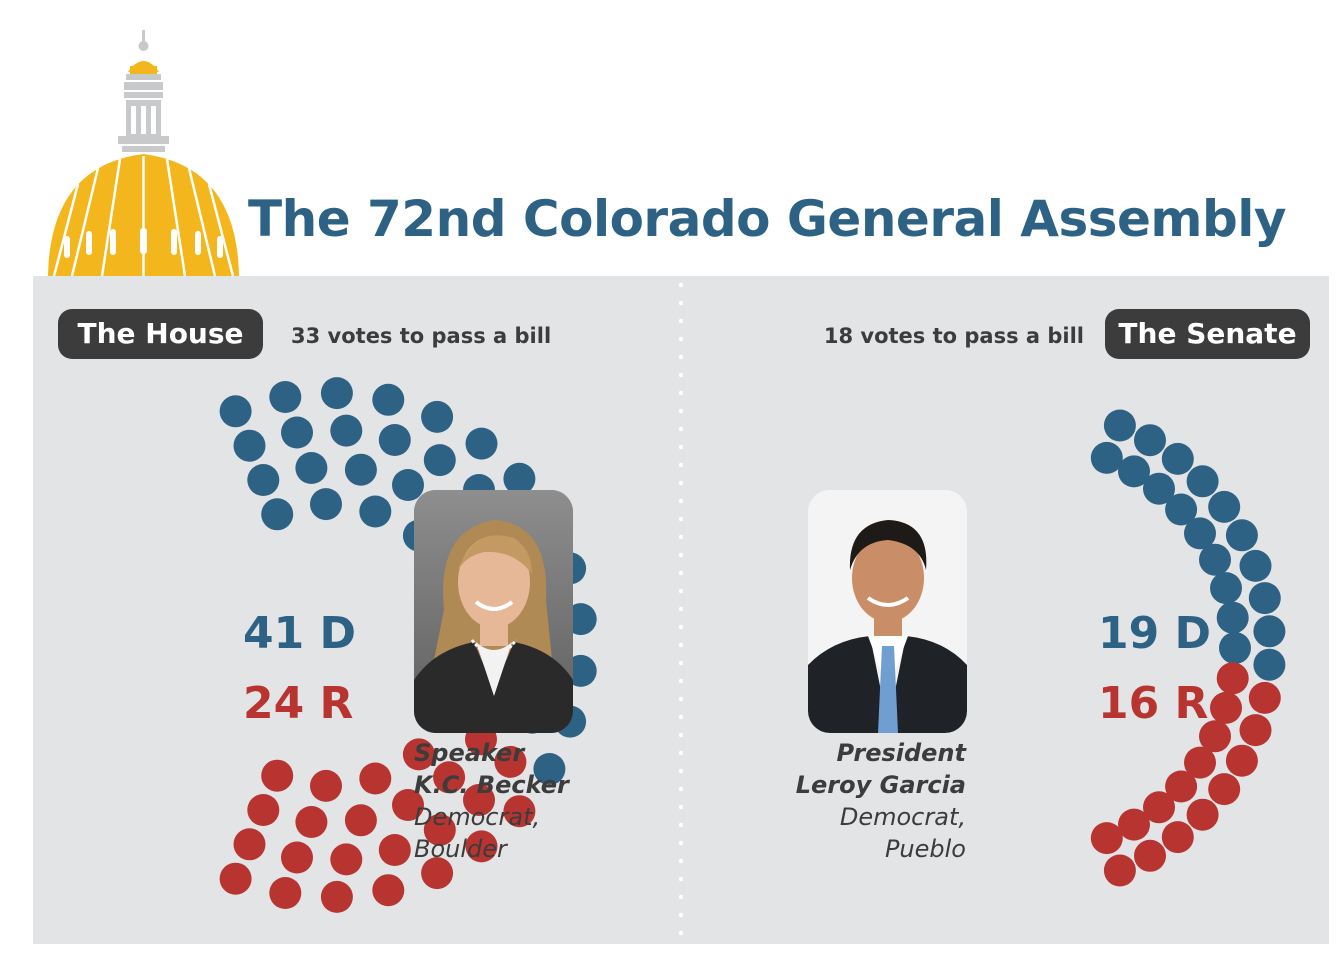  I want to click on house-votes-needed: 33 votes to pass a bill, so click(421, 336).